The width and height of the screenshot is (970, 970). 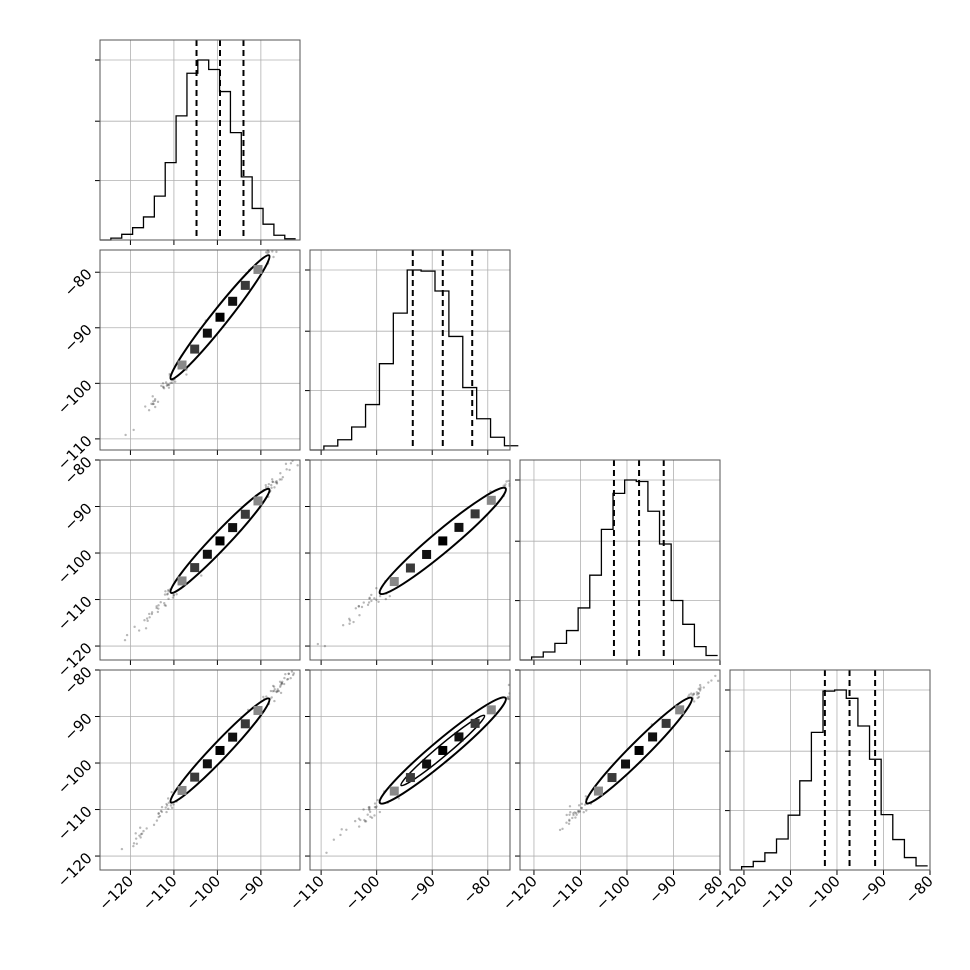 What do you see at coordinates (829, 780) in the screenshot?
I see `histogram-step` at bounding box center [829, 780].